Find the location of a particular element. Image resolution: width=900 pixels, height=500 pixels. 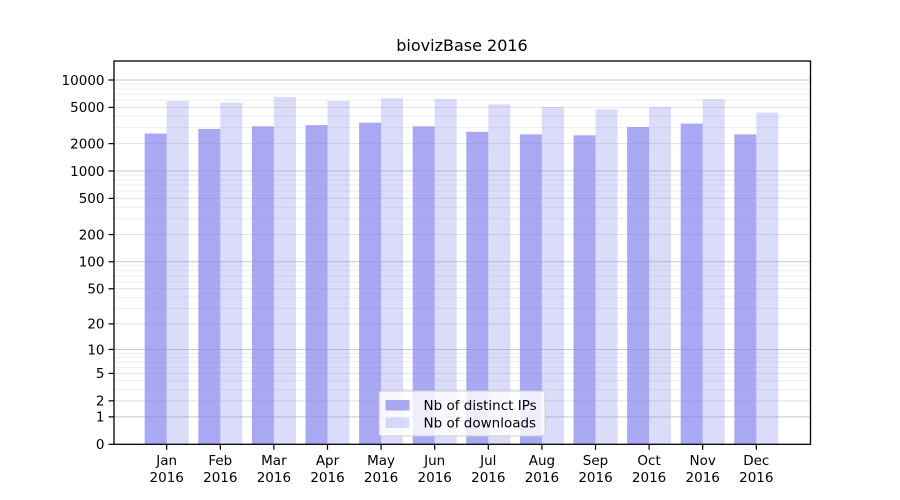

y-tick-label-200: 200 is located at coordinates (92, 235).